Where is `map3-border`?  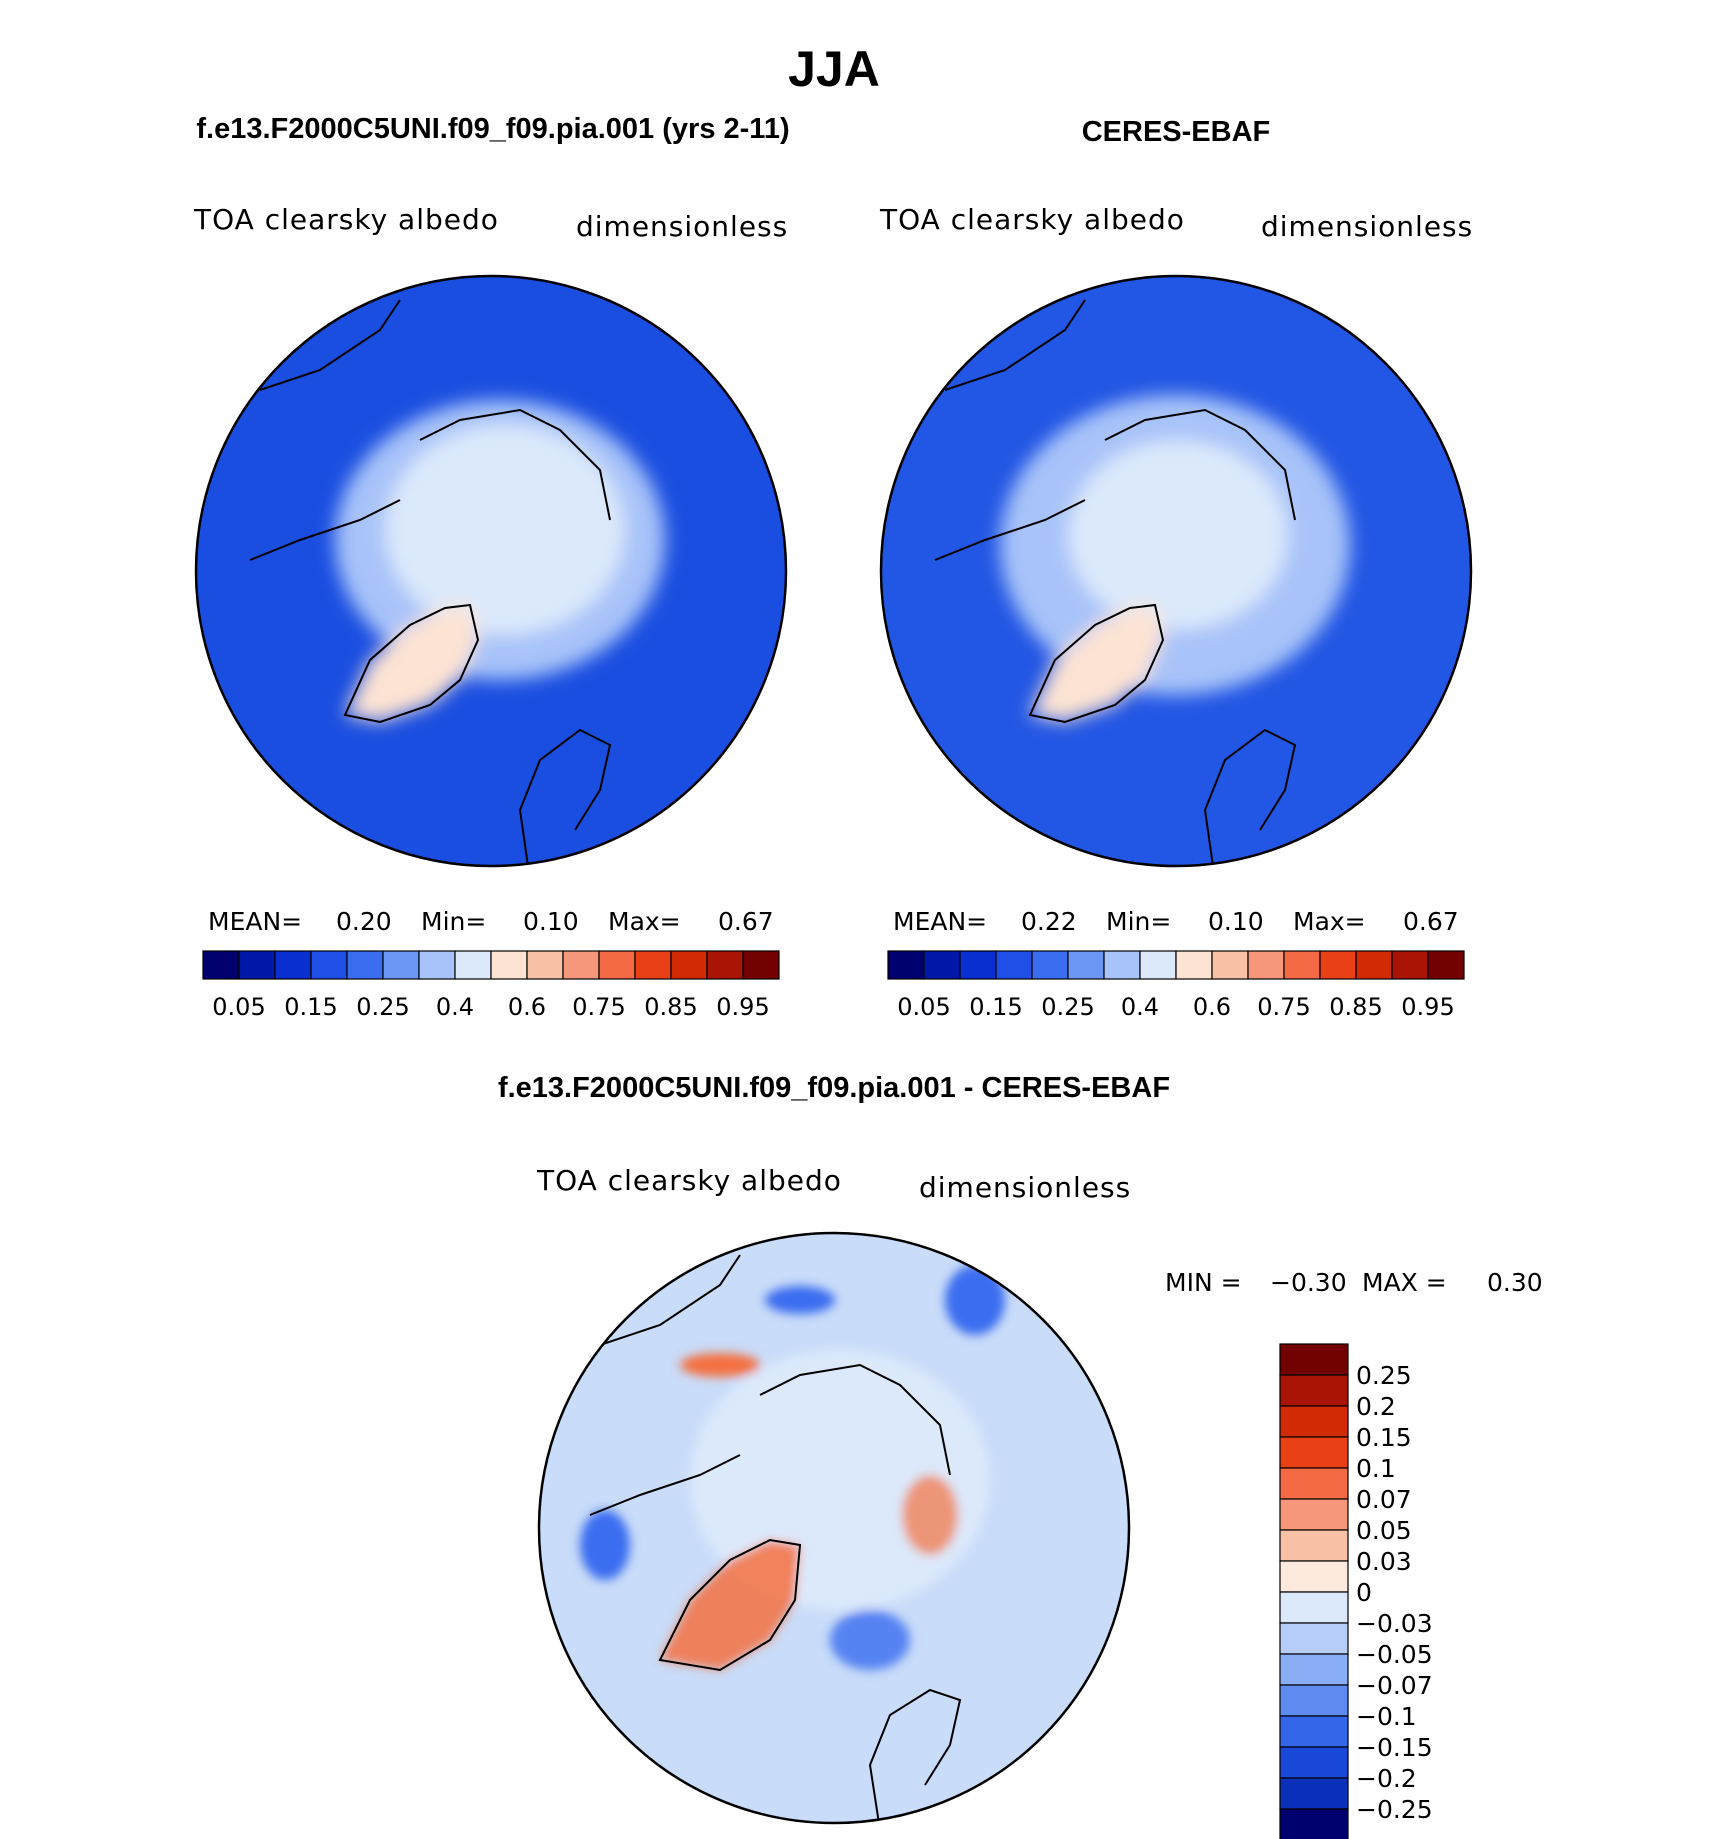
map3-border is located at coordinates (834, 1528).